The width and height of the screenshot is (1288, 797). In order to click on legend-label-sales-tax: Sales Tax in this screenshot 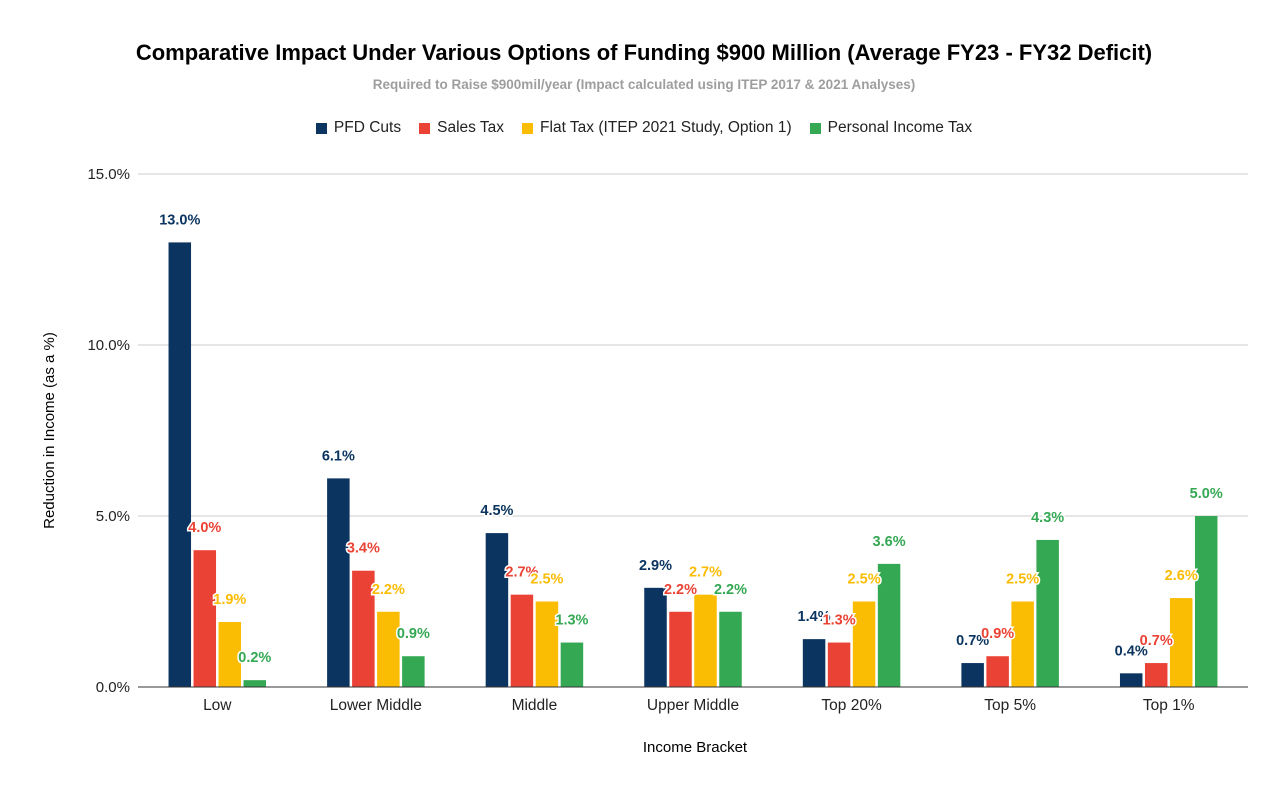, I will do `click(471, 127)`.